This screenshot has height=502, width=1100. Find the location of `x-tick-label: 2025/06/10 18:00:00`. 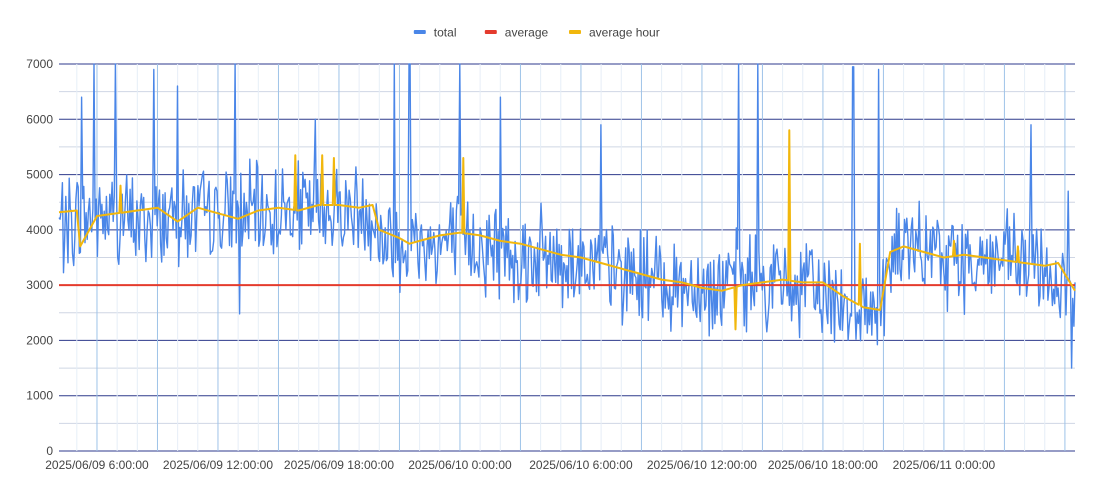

x-tick-label: 2025/06/10 18:00:00 is located at coordinates (823, 465).